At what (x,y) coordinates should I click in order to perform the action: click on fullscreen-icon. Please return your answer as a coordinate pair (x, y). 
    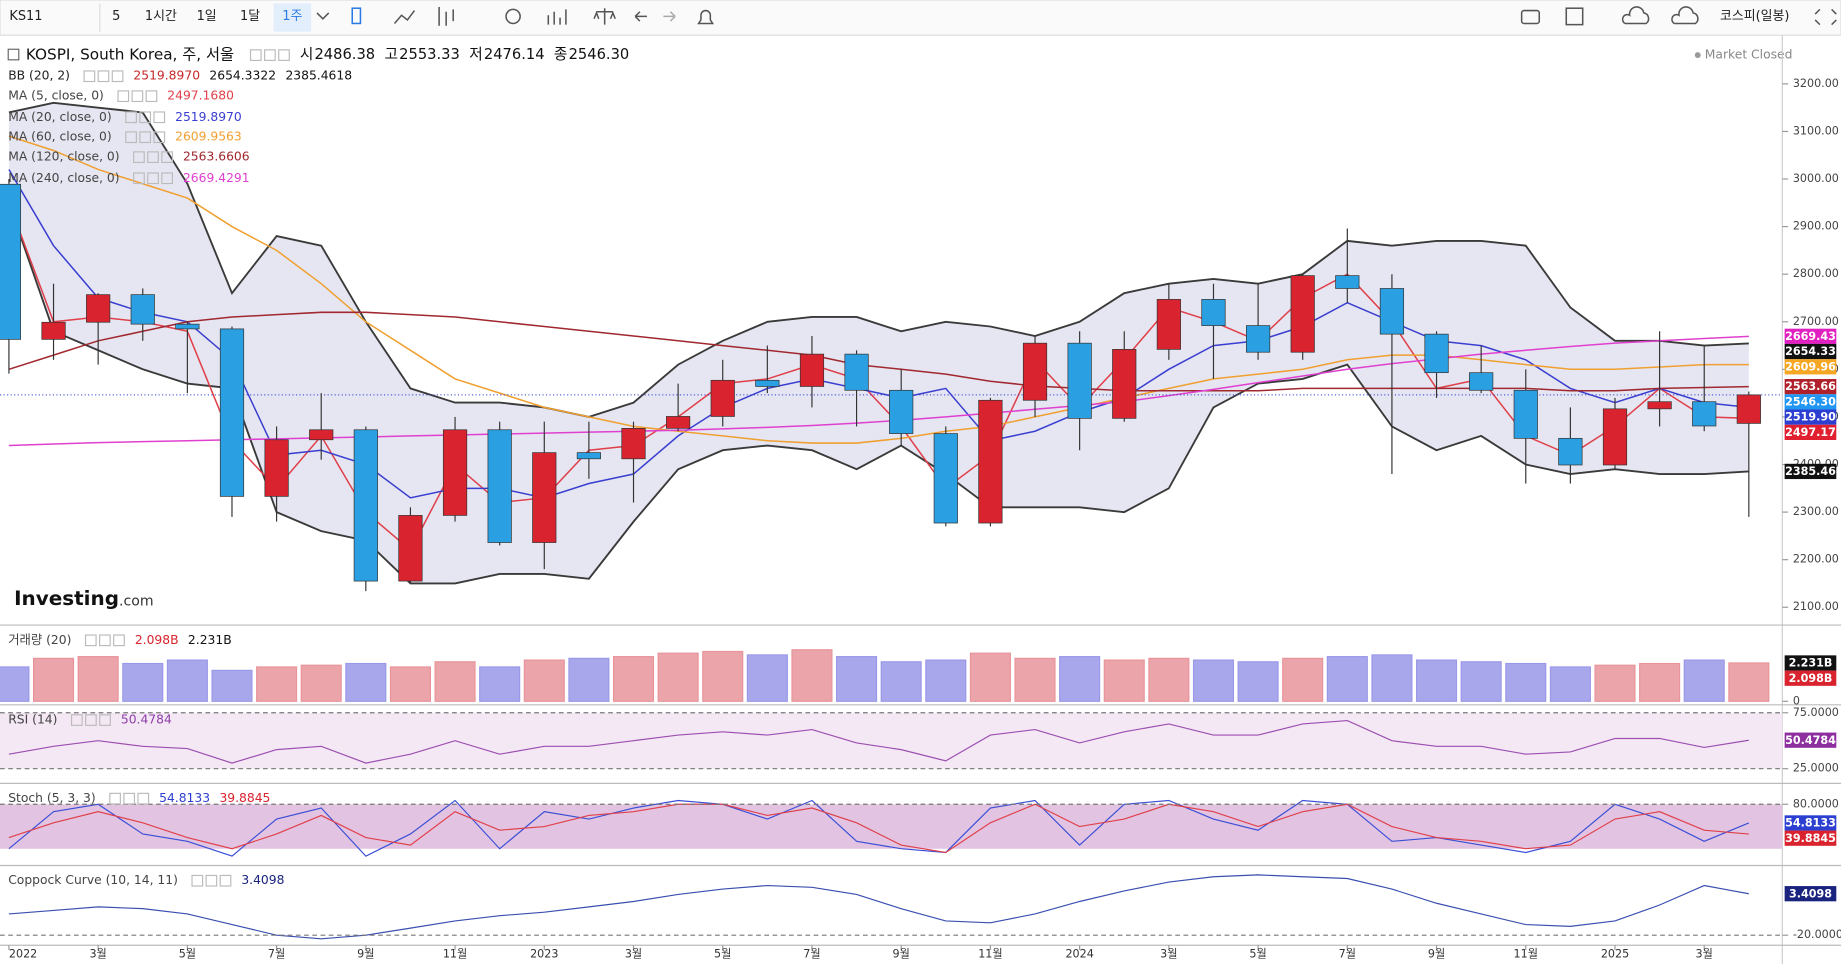
    Looking at the image, I should click on (1825, 17).